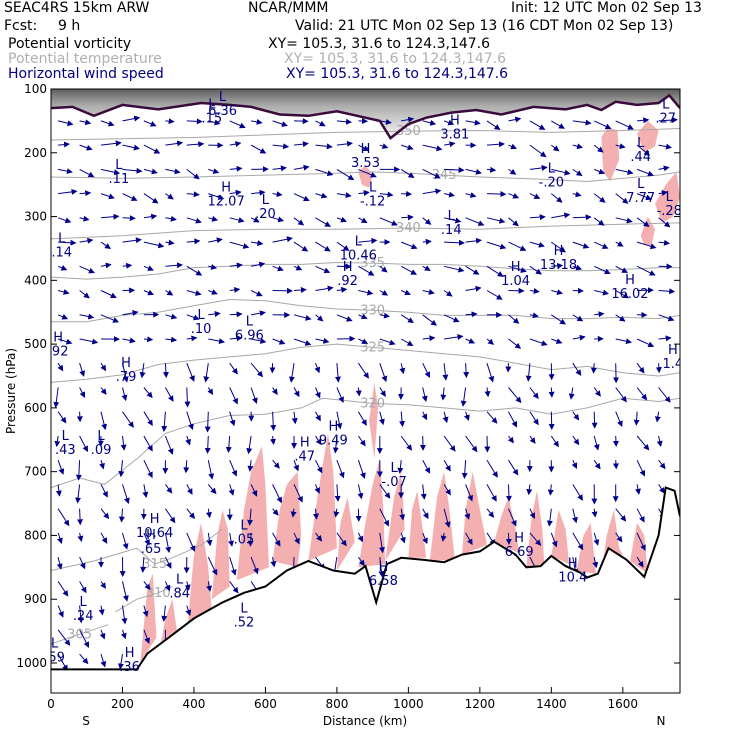 The width and height of the screenshot is (740, 740). What do you see at coordinates (393, 482) in the screenshot?
I see `pv-extremum-value: -.07` at bounding box center [393, 482].